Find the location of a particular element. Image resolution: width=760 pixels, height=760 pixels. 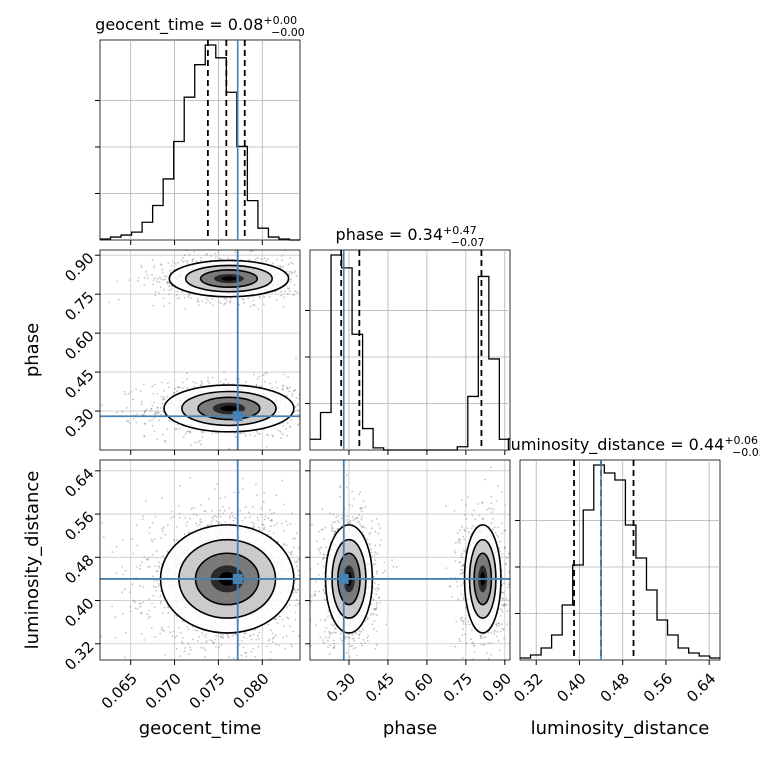

panel-frame is located at coordinates (200, 560).